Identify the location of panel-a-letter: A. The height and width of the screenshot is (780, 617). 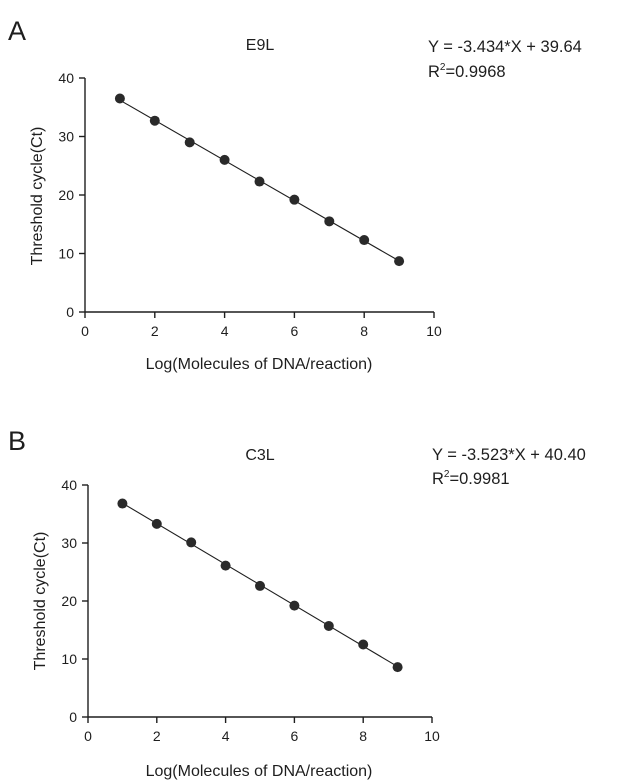
(17, 31).